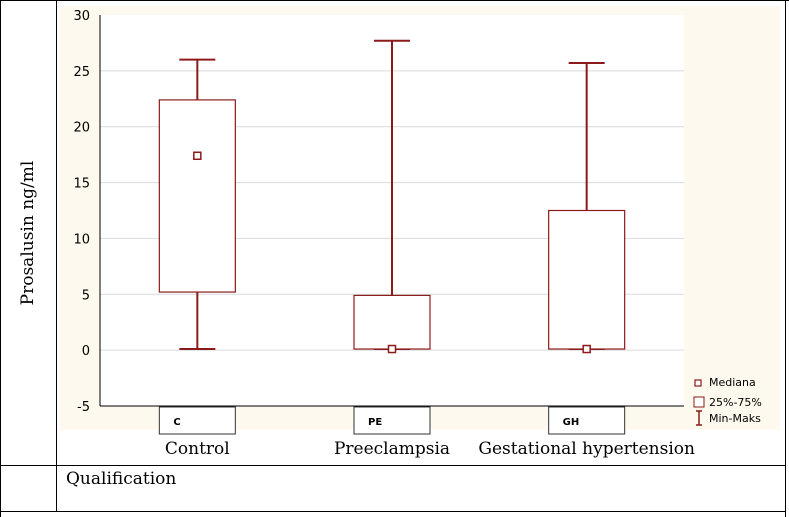  Describe the element at coordinates (176, 422) in the screenshot. I see `category-code-label: C` at that location.